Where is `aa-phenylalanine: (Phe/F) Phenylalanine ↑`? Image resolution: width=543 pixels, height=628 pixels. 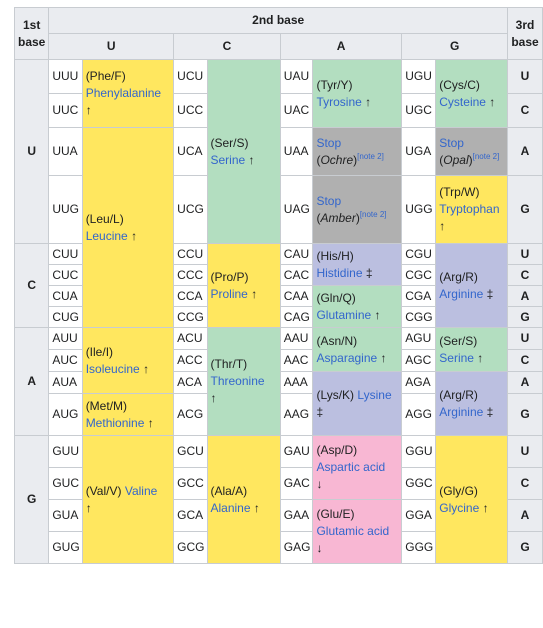
aa-phenylalanine: (Phe/F) Phenylalanine ↑ is located at coordinates (128, 93).